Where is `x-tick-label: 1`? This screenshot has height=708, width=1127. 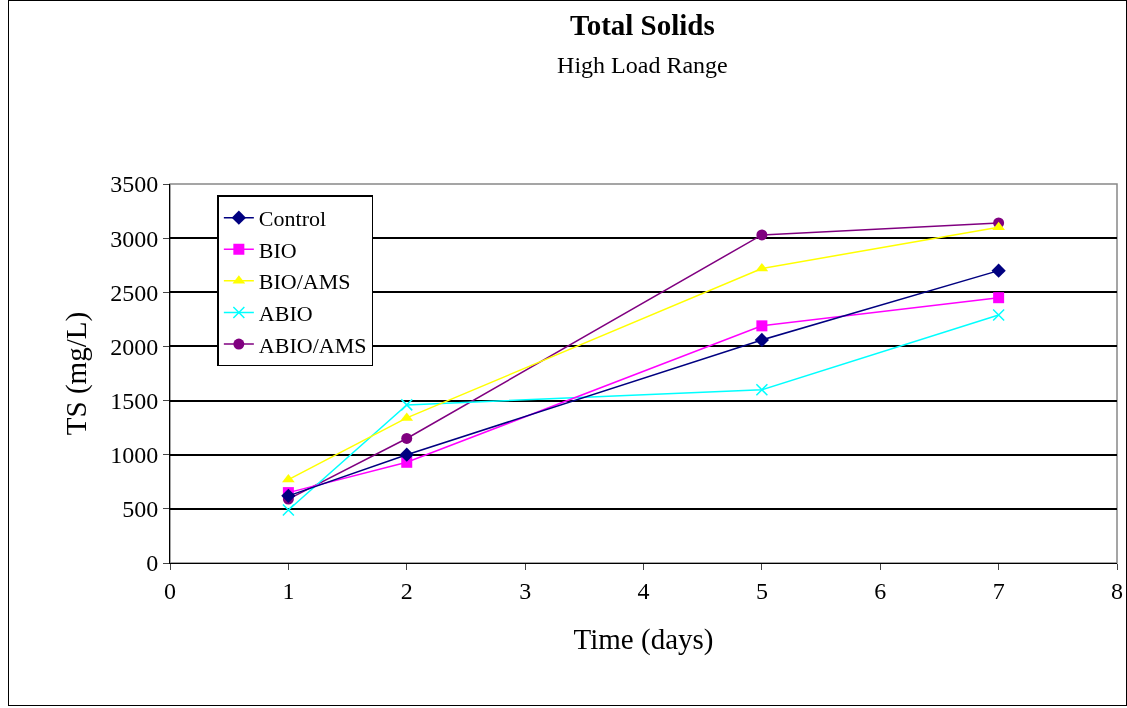 x-tick-label: 1 is located at coordinates (288, 590).